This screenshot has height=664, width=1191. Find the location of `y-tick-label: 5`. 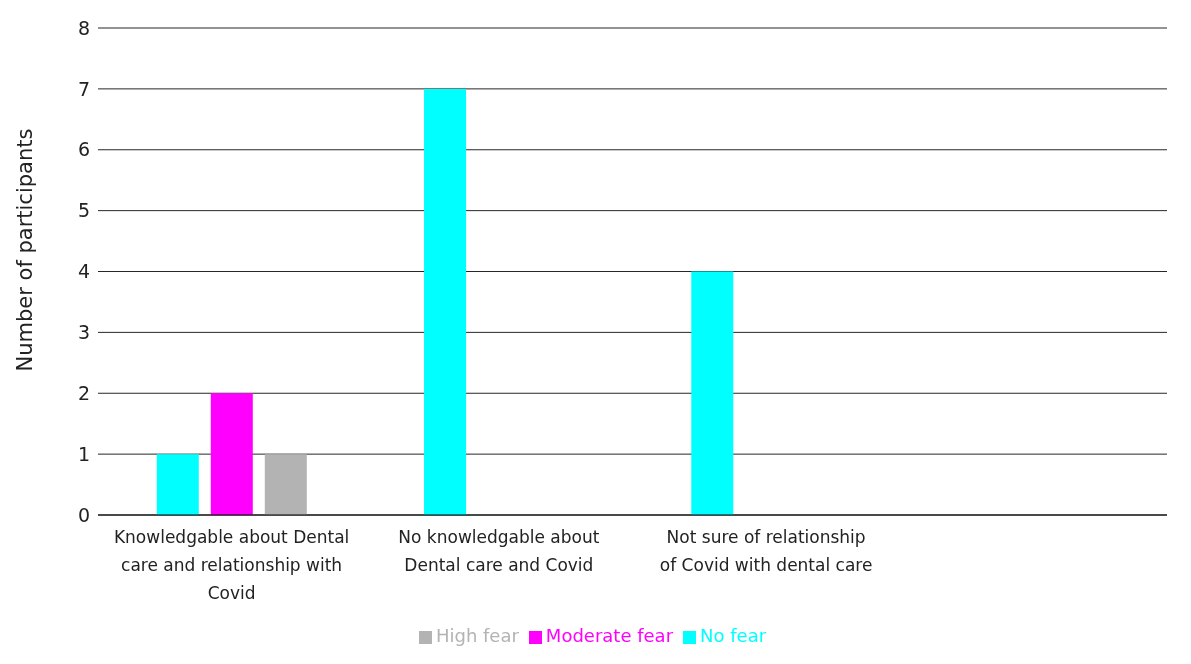

y-tick-label: 5 is located at coordinates (83, 210).